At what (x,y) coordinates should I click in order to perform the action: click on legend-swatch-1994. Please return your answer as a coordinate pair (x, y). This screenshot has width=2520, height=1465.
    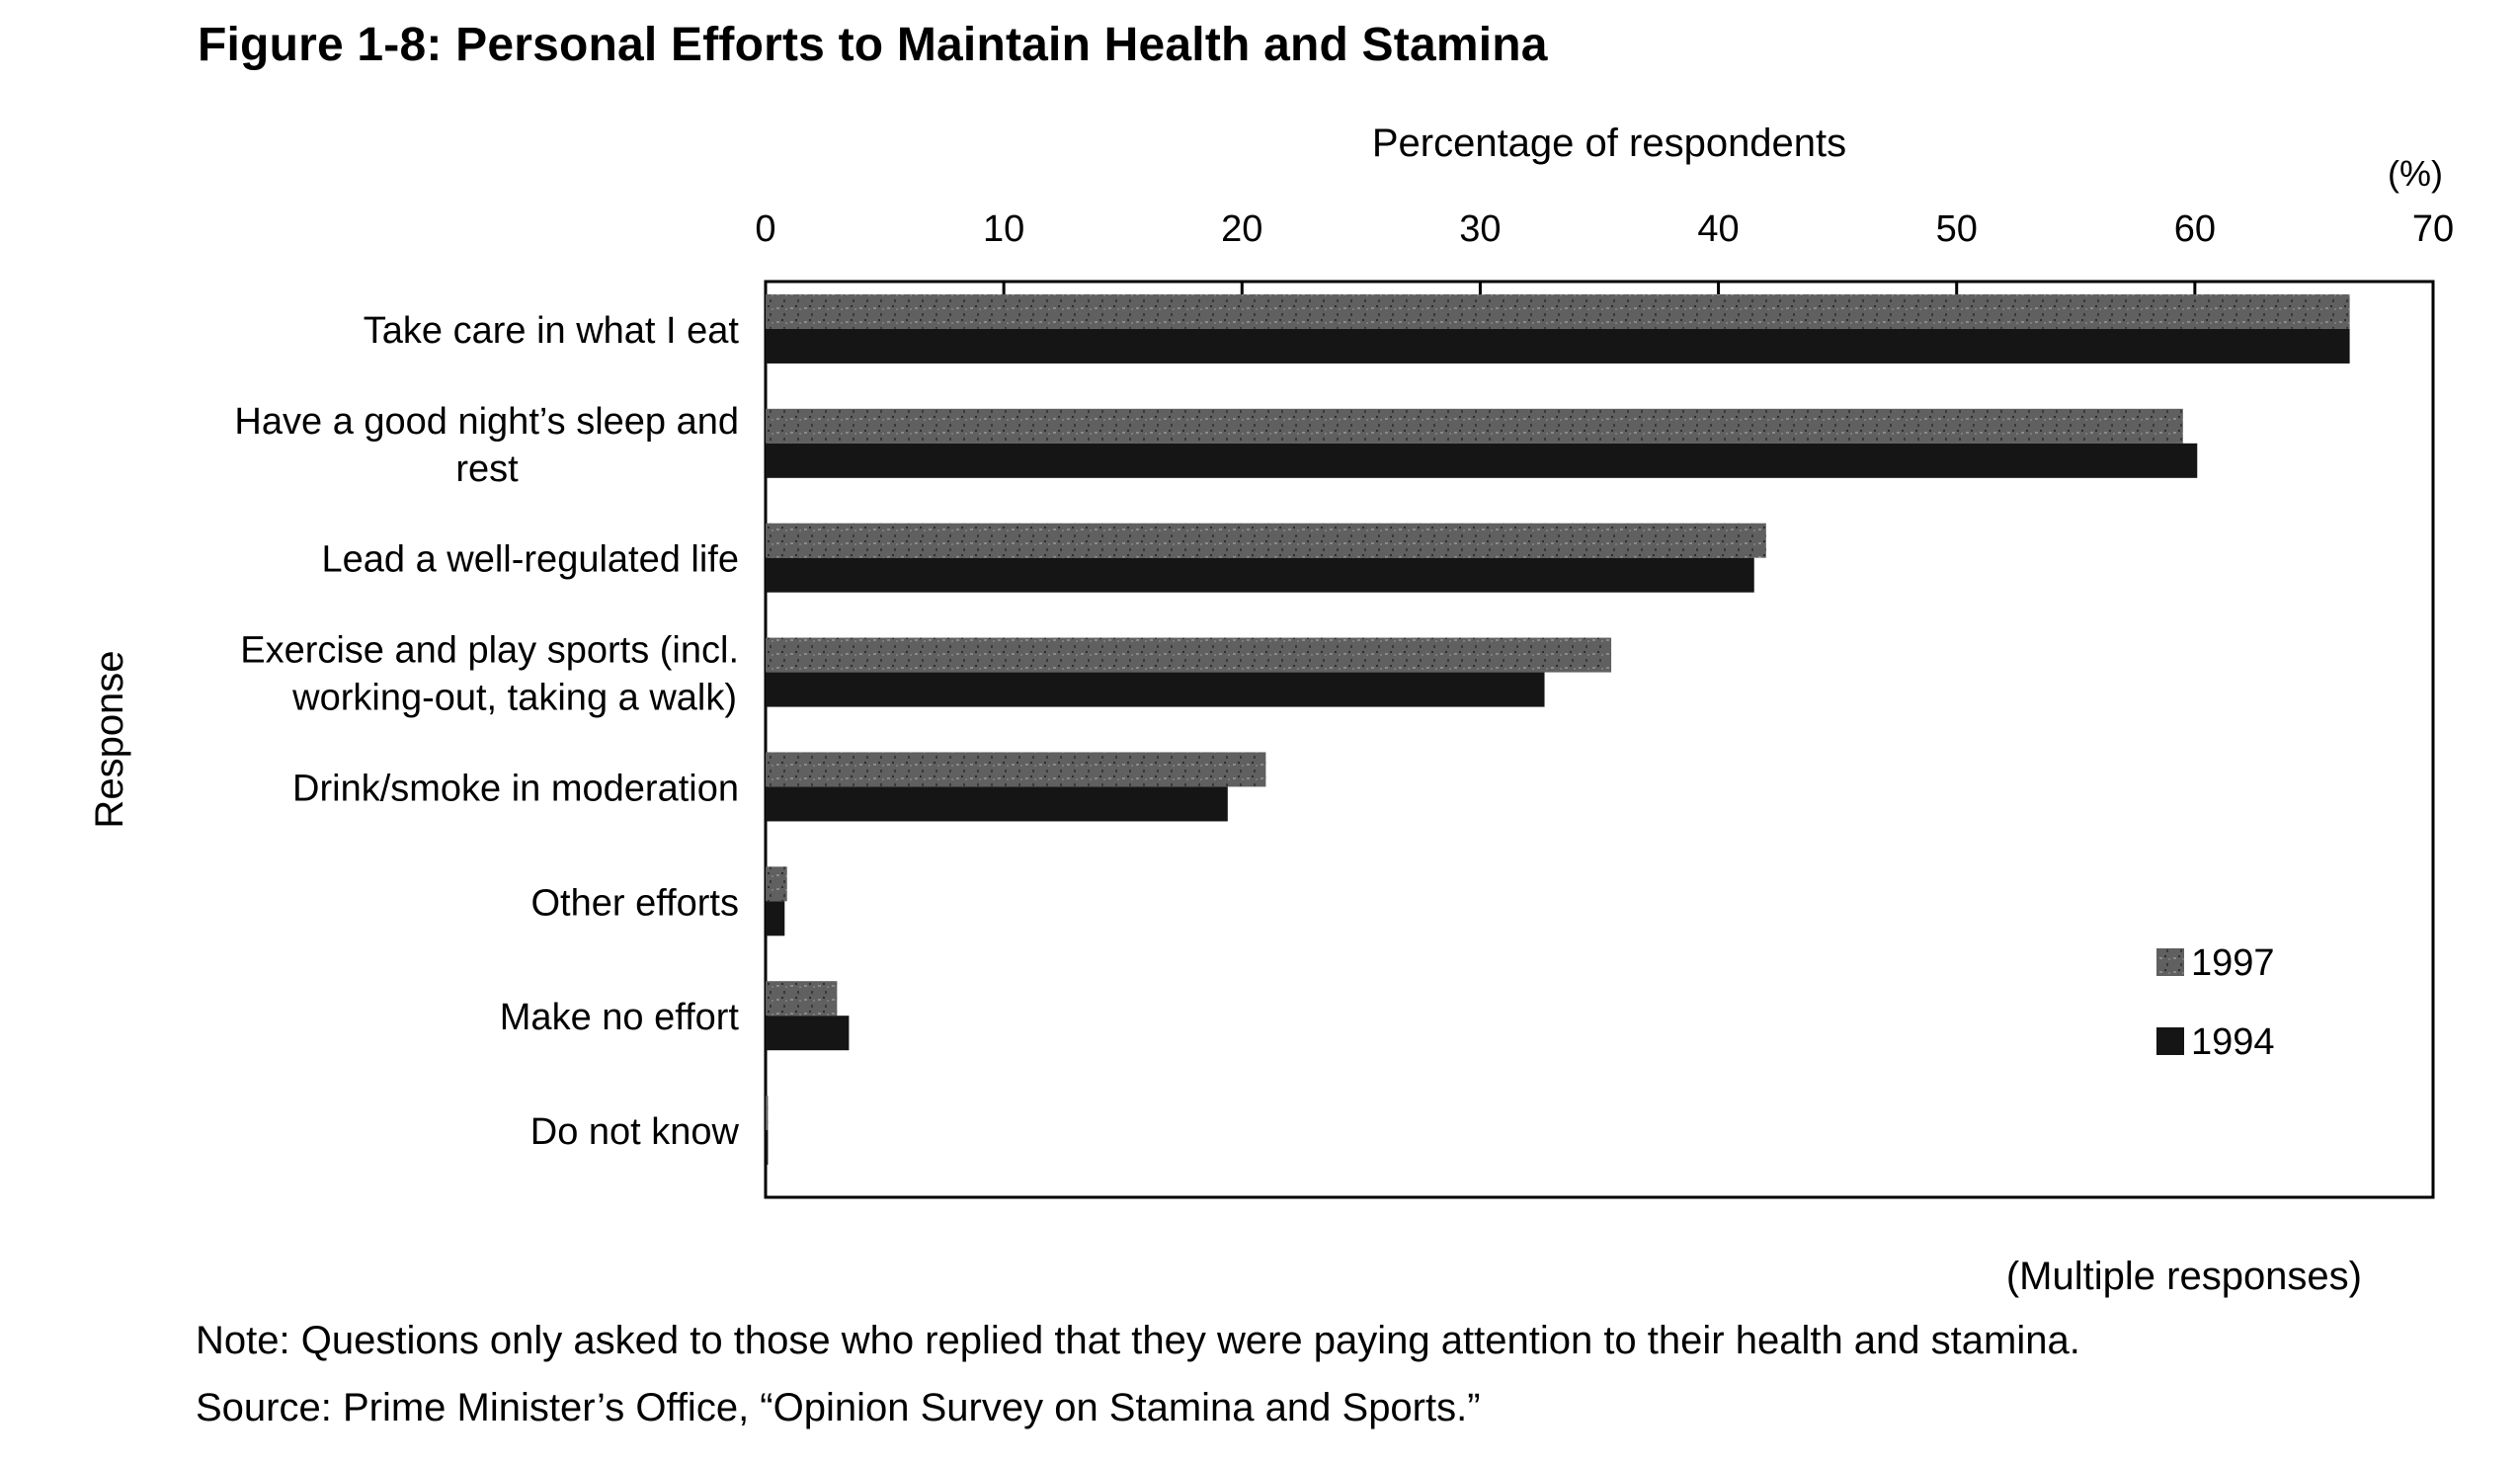
    Looking at the image, I should click on (2170, 1041).